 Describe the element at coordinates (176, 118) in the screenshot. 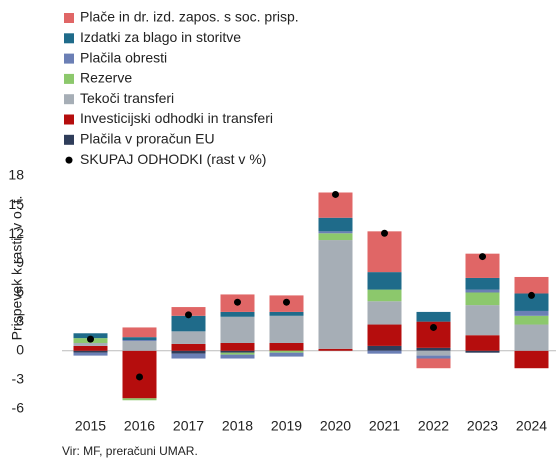

I see `legend-label: Investicijski odhodki in transferi` at that location.